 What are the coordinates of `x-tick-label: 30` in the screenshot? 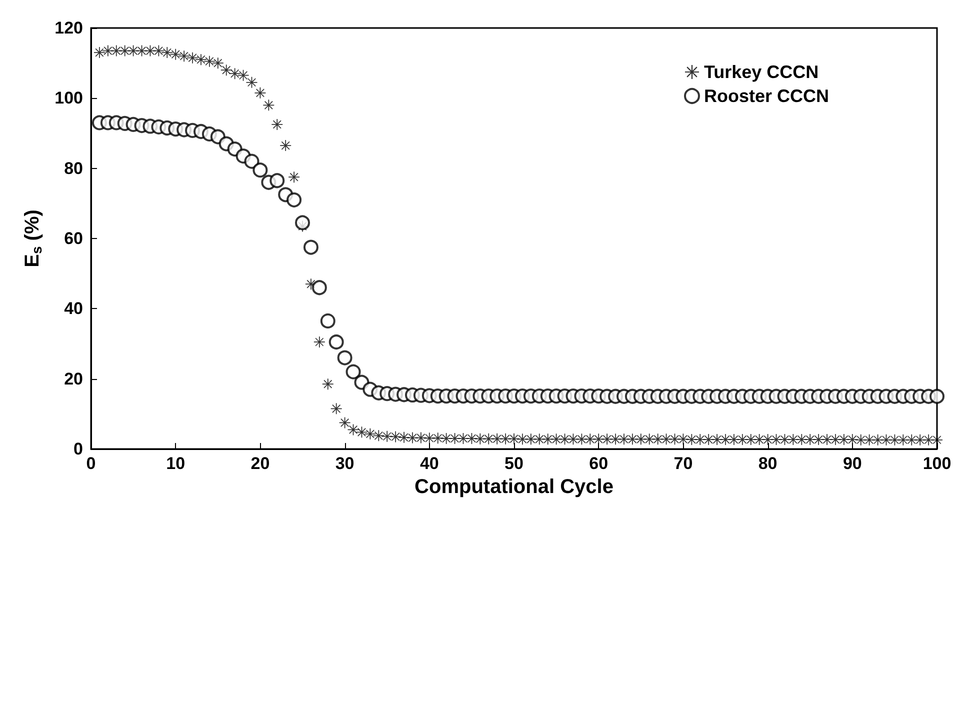 It's located at (344, 463).